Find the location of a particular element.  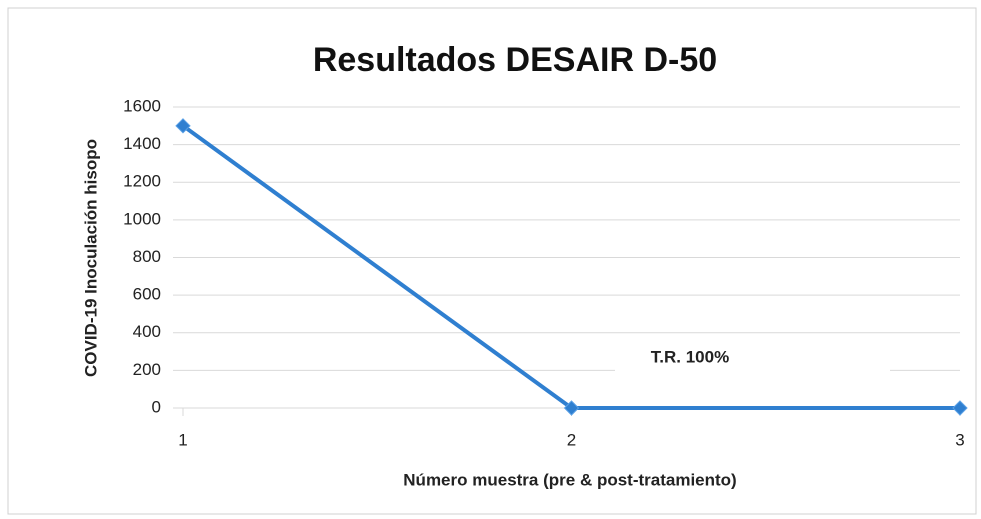

x-tick-label: 2 is located at coordinates (571, 439).